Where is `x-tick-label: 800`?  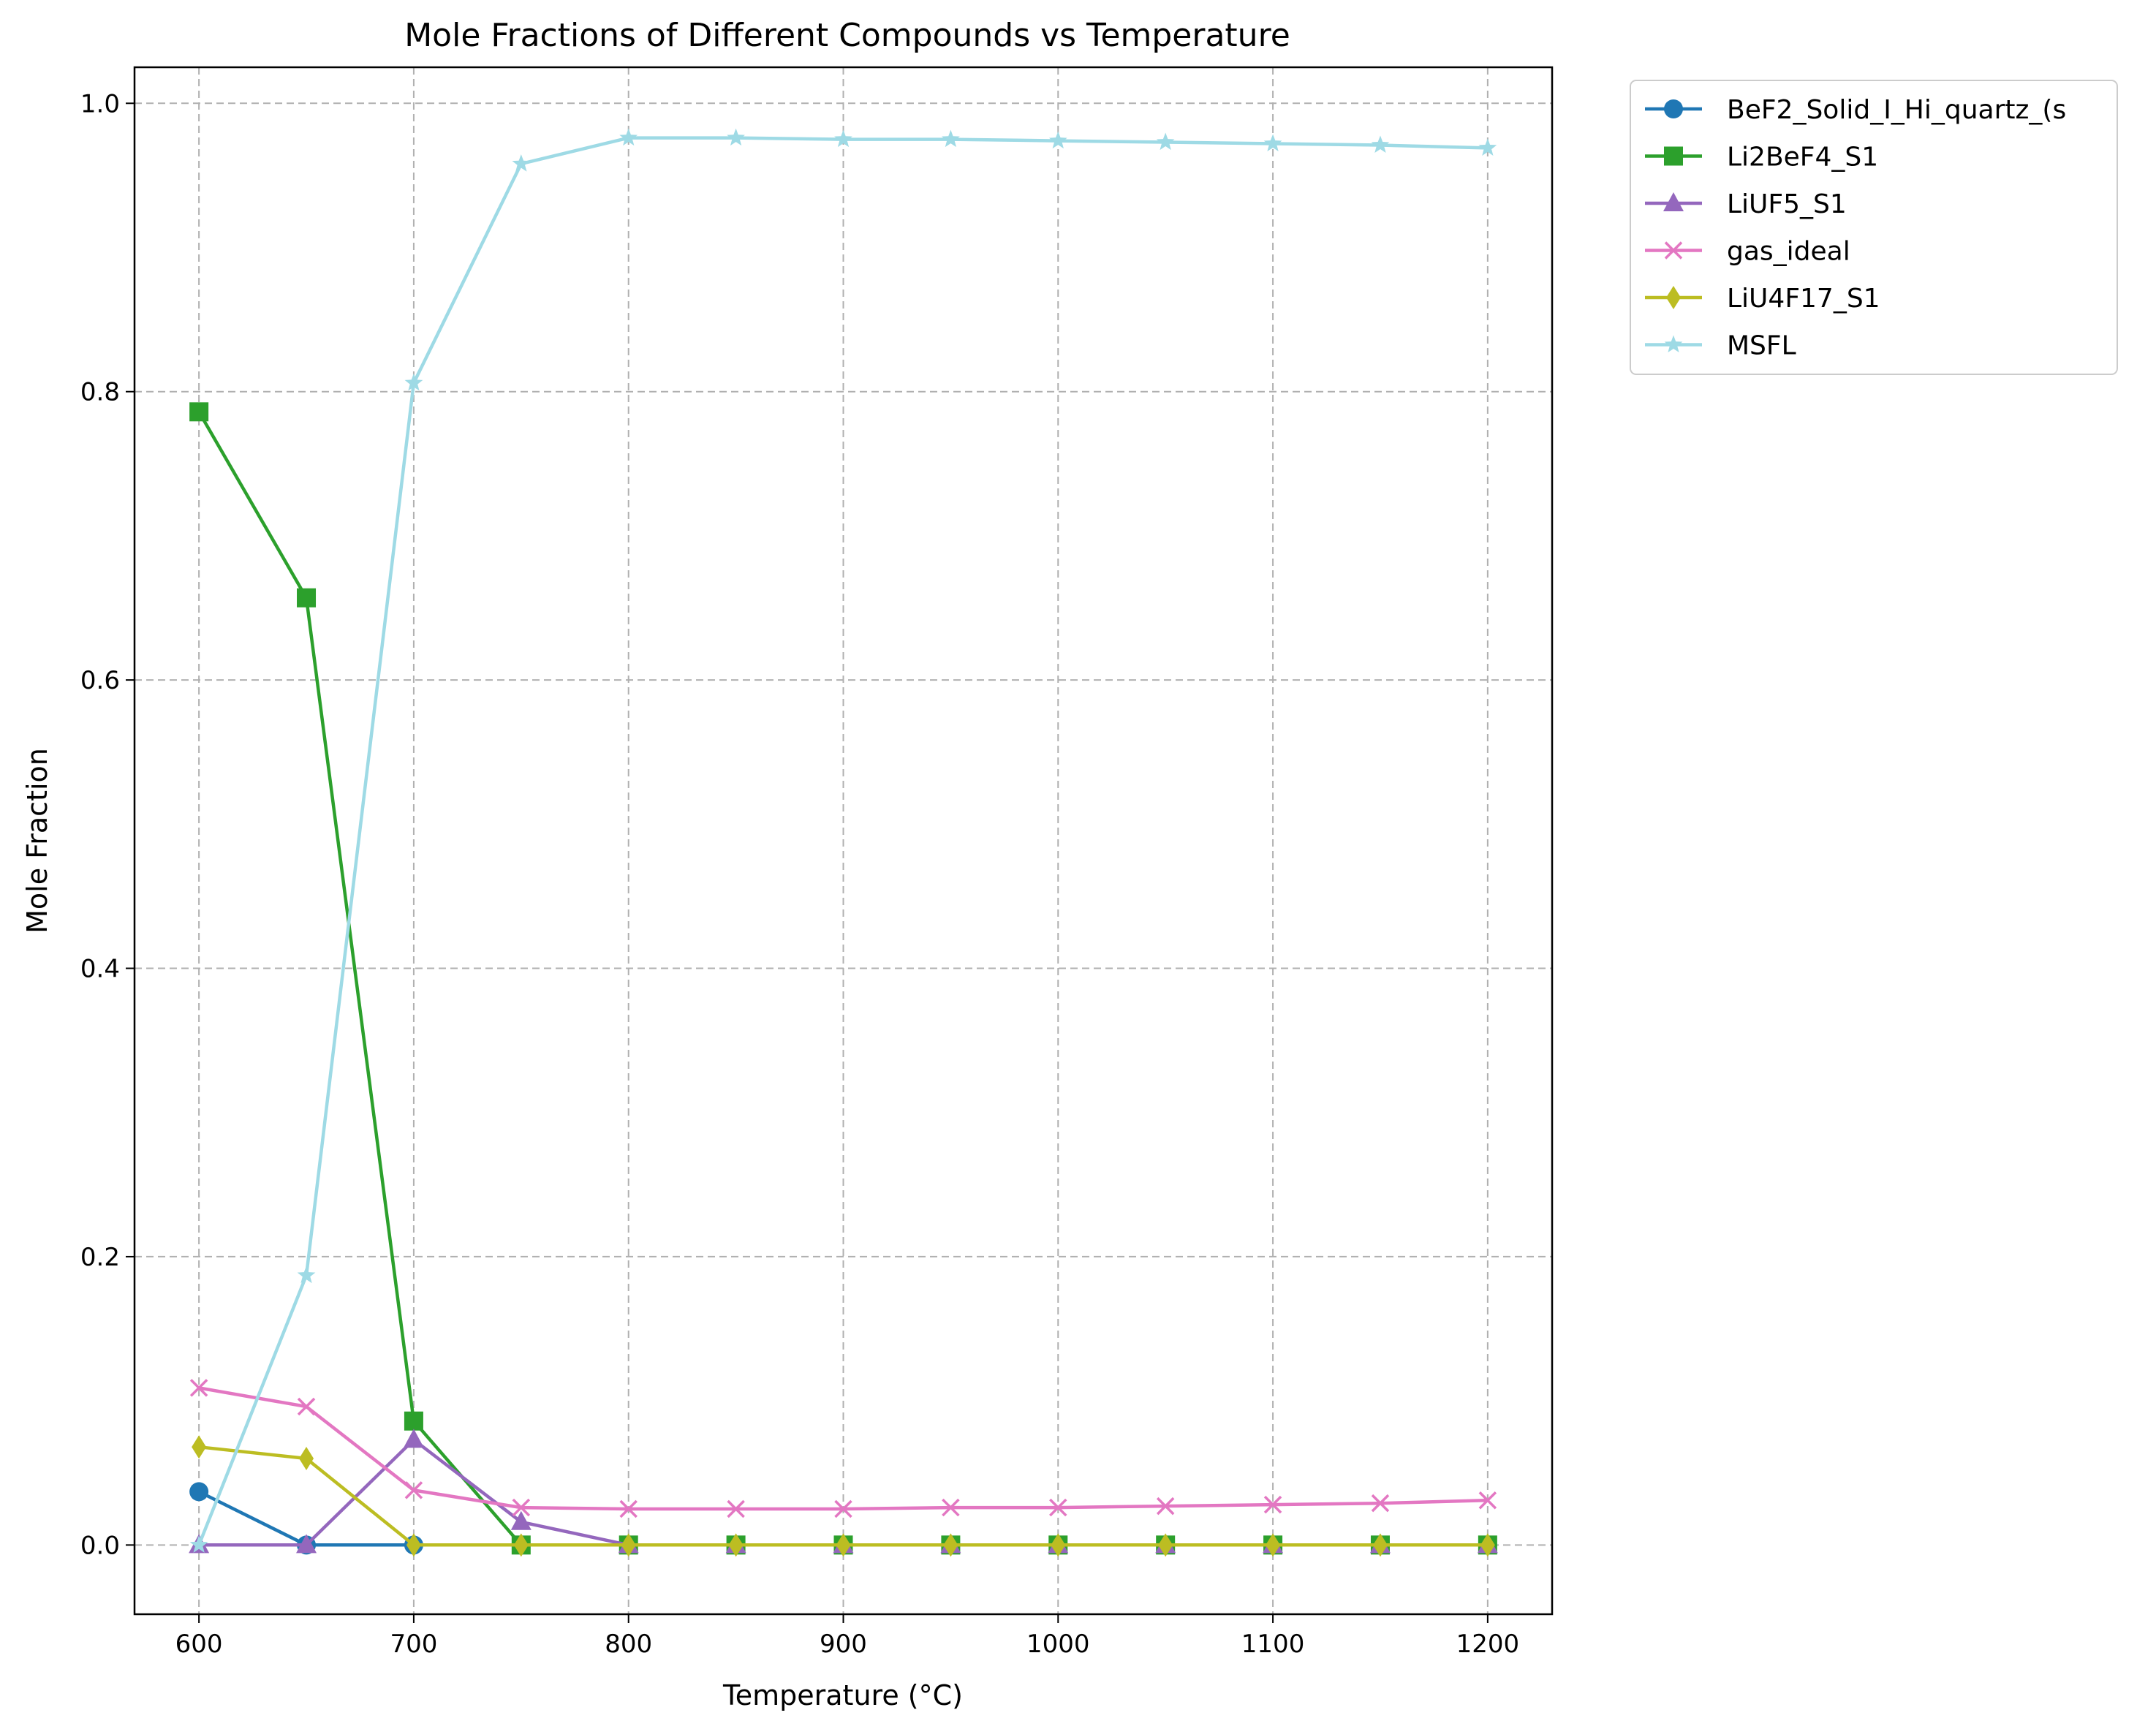
x-tick-label: 800 is located at coordinates (628, 1644).